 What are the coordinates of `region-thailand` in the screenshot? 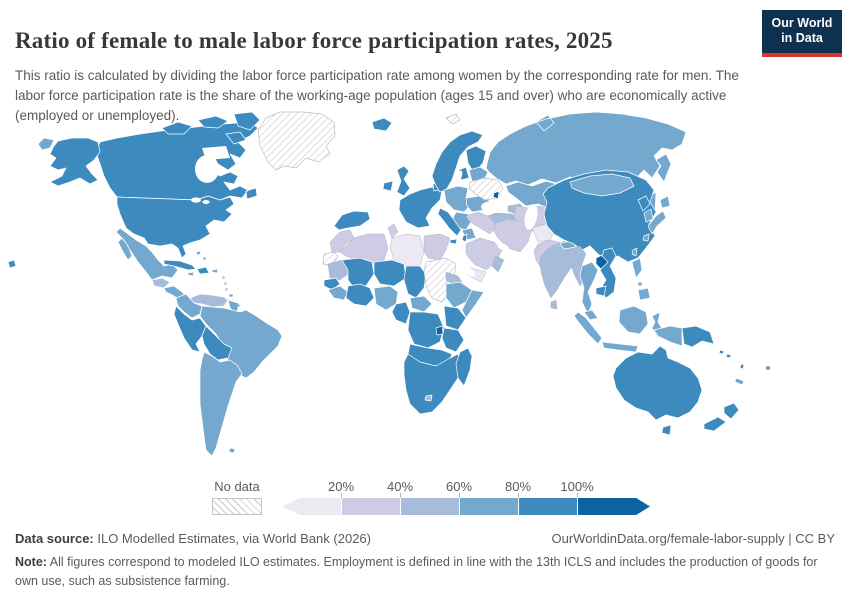 It's located at (589, 288).